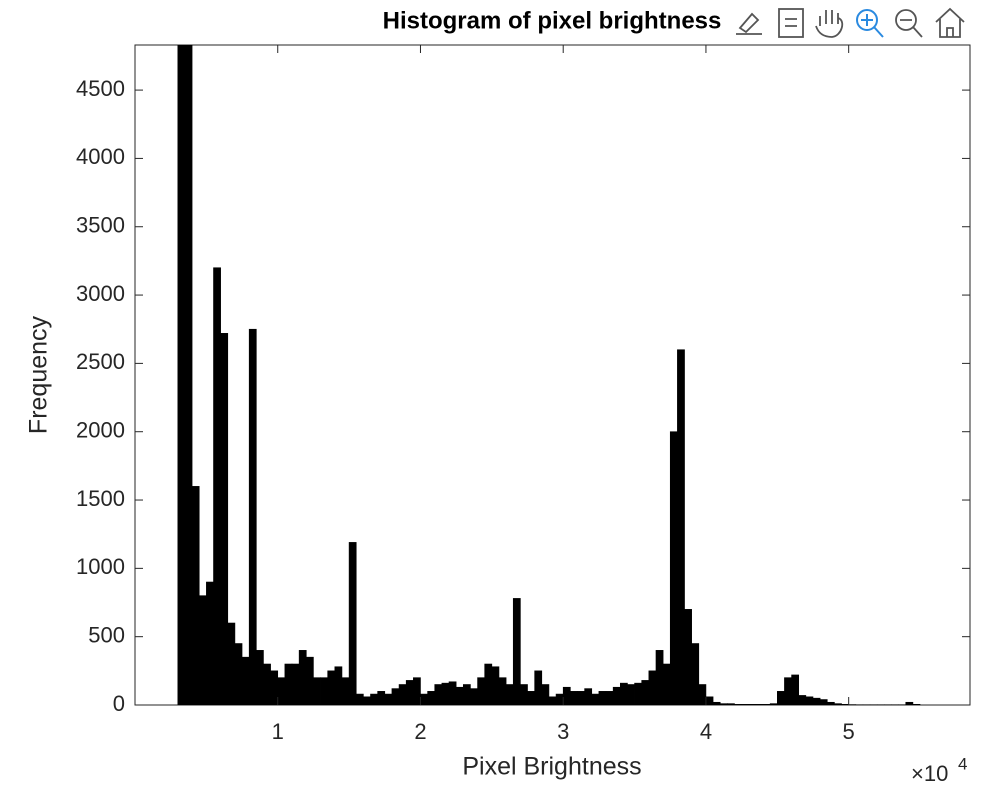  Describe the element at coordinates (100, 566) in the screenshot. I see `y-tick-label: 1000` at that location.